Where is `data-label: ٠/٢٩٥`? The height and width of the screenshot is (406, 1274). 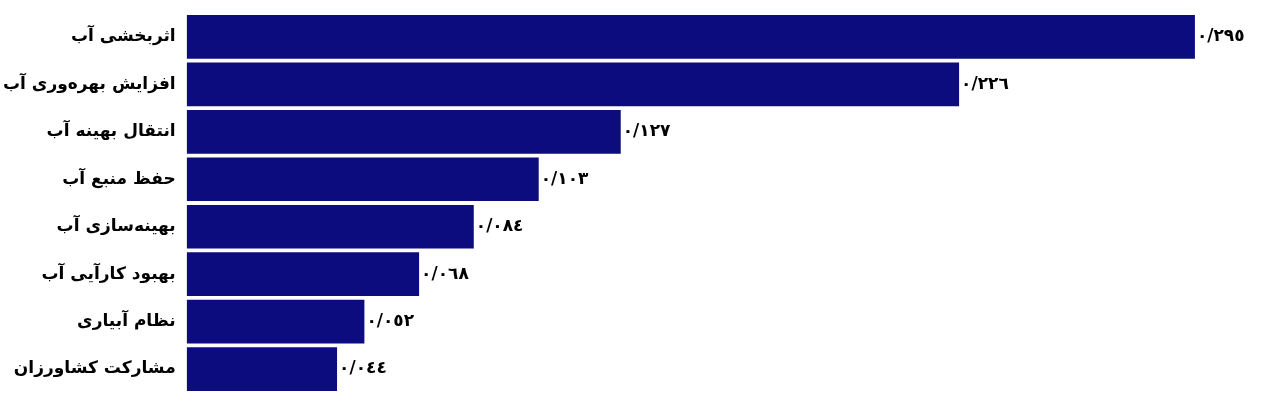
data-label: ٠/٢٩٥ is located at coordinates (1220, 35).